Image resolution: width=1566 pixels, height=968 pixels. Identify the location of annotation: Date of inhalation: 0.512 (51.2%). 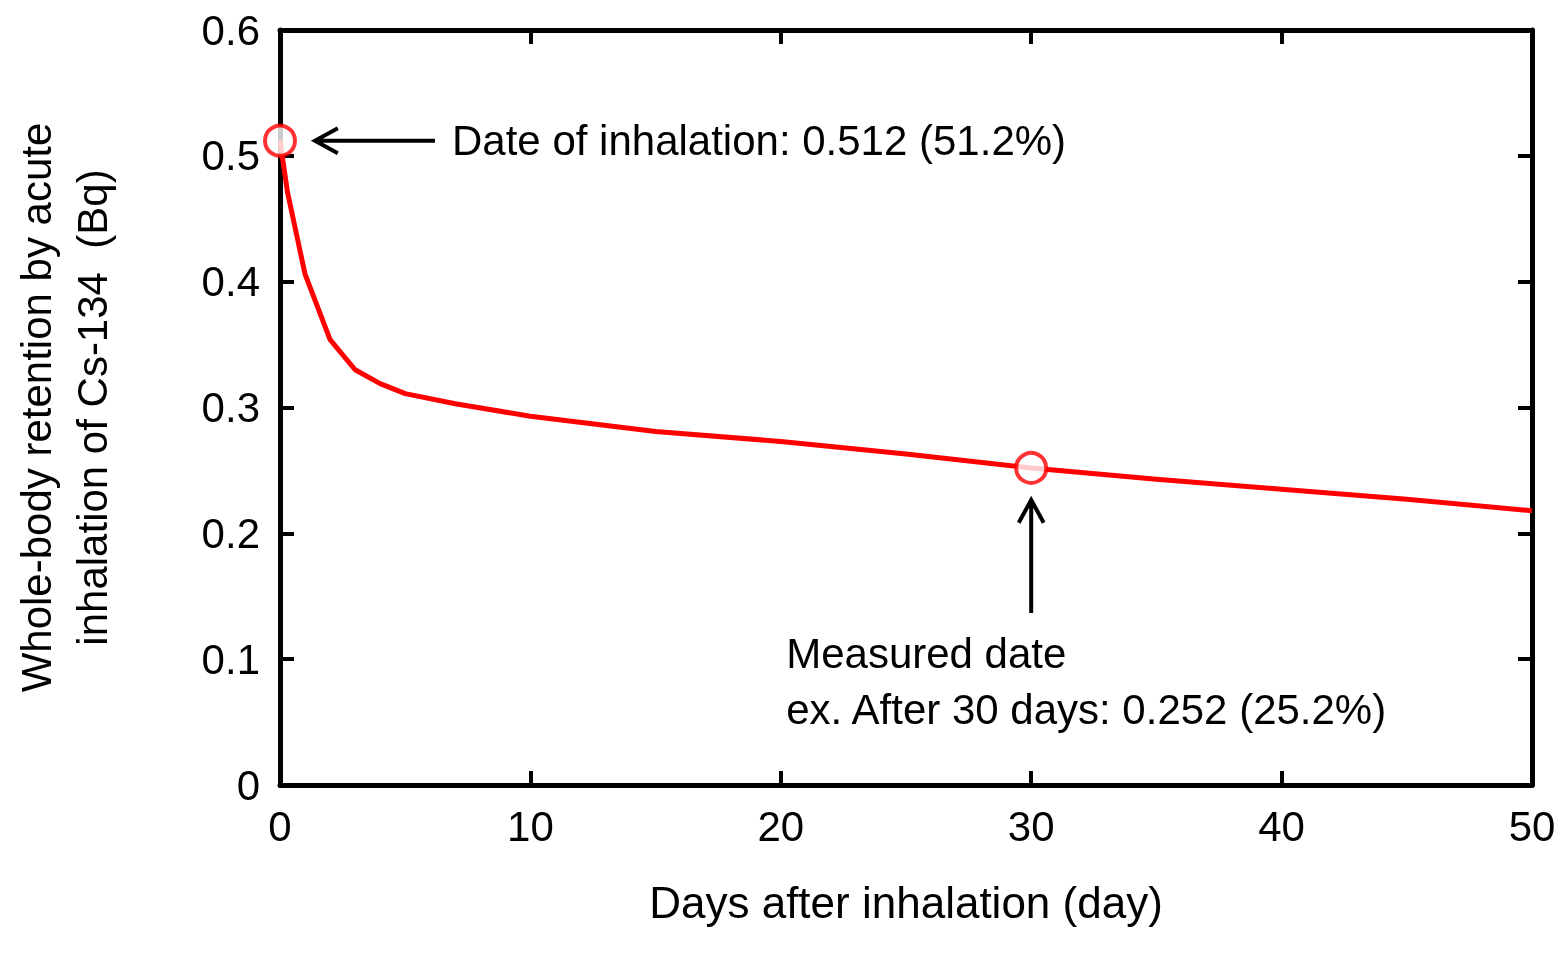
(759, 140).